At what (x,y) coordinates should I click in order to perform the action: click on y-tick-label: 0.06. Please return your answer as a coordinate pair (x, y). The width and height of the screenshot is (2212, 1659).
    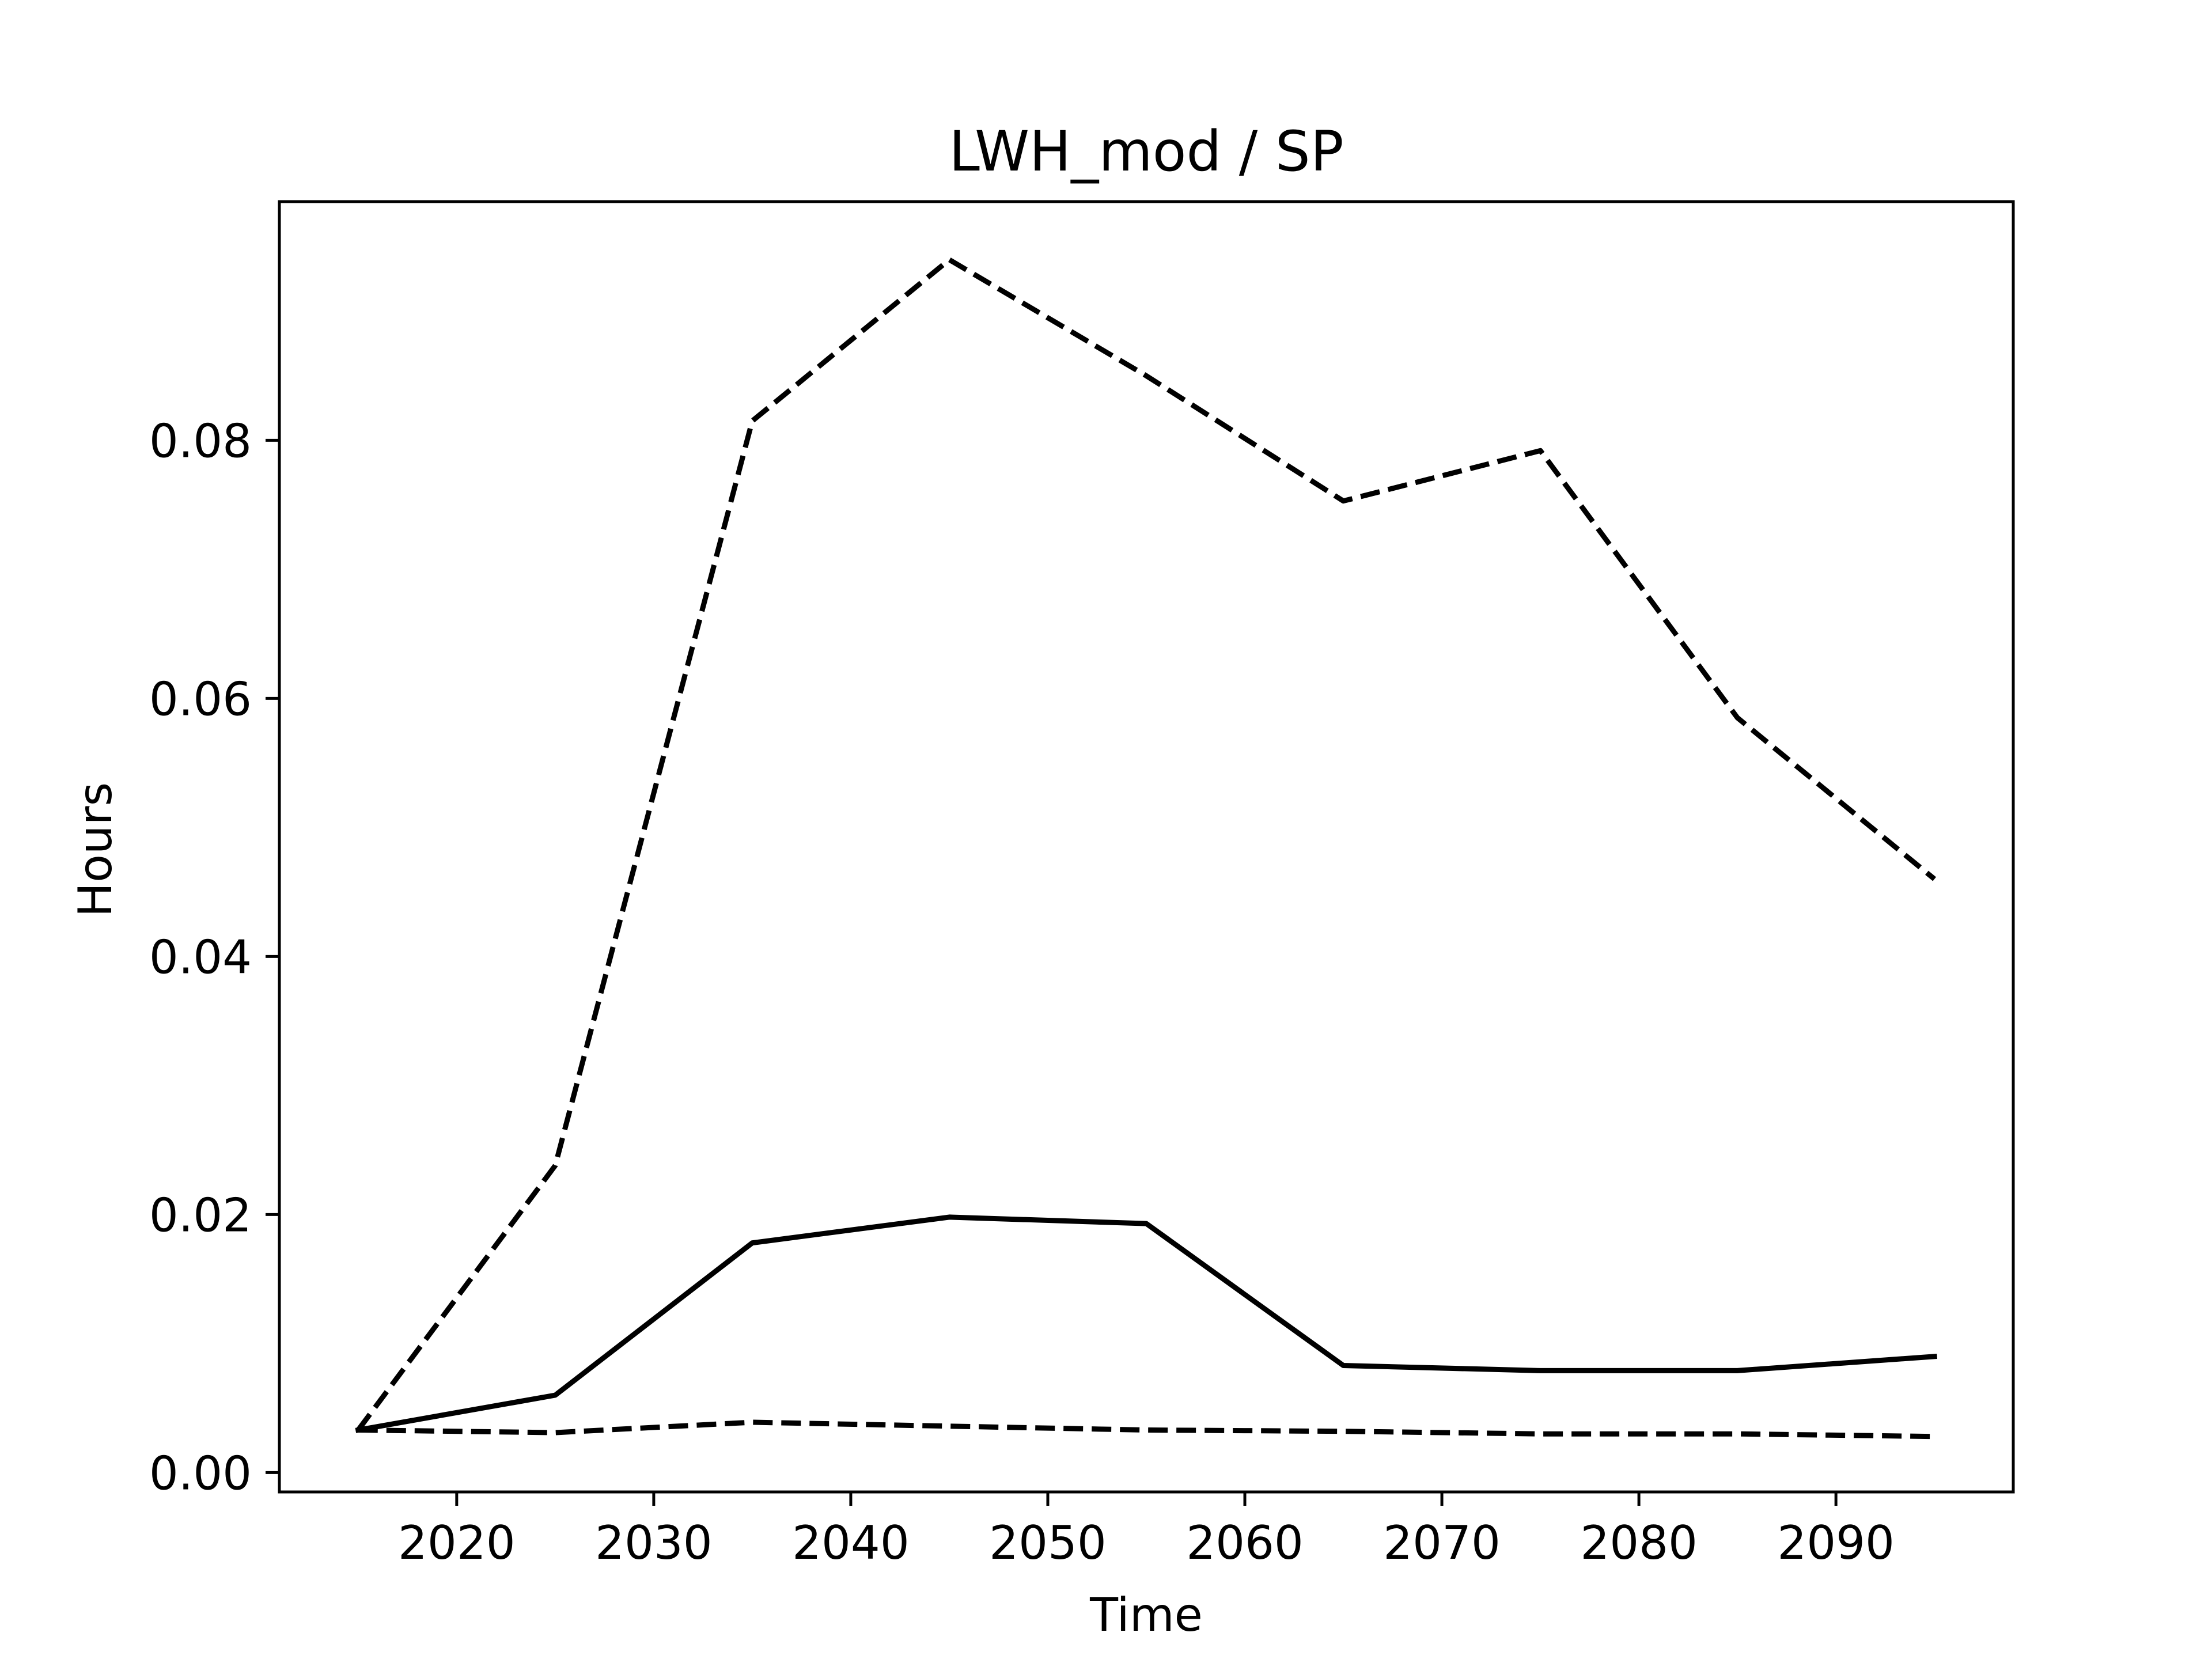
    Looking at the image, I should click on (200, 699).